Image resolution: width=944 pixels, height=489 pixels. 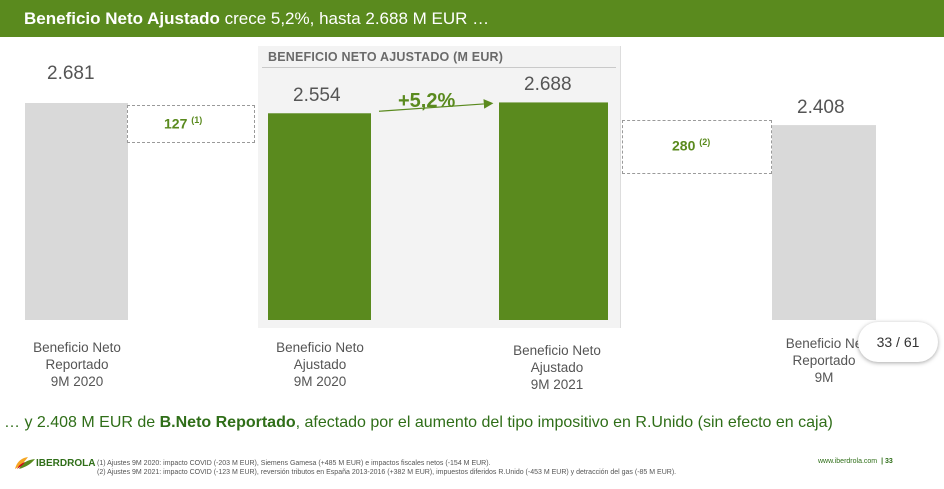 What do you see at coordinates (227, 422) in the screenshot?
I see `bottom-statement-bold: B.Neto Reportado` at bounding box center [227, 422].